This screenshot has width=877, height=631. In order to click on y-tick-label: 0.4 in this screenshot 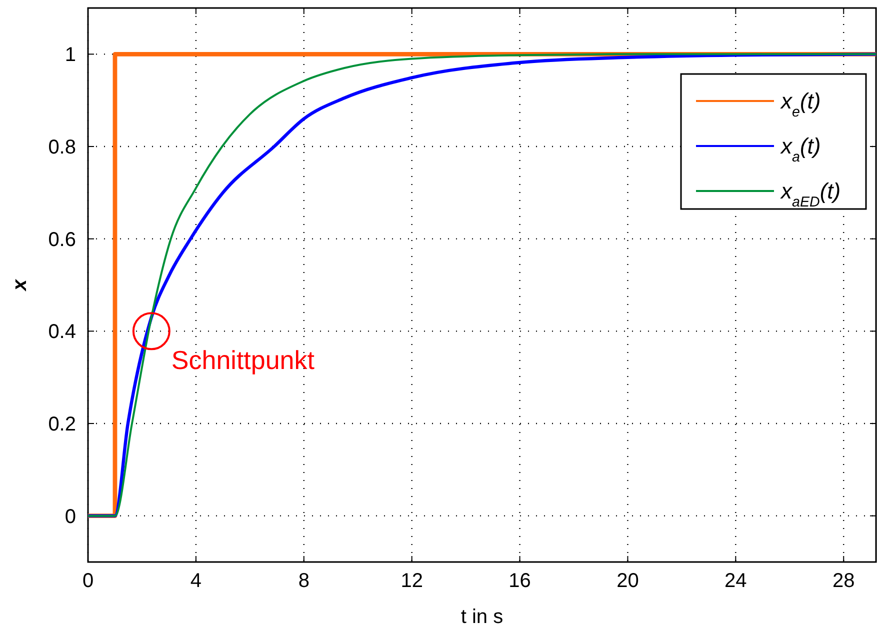, I will do `click(62, 332)`.